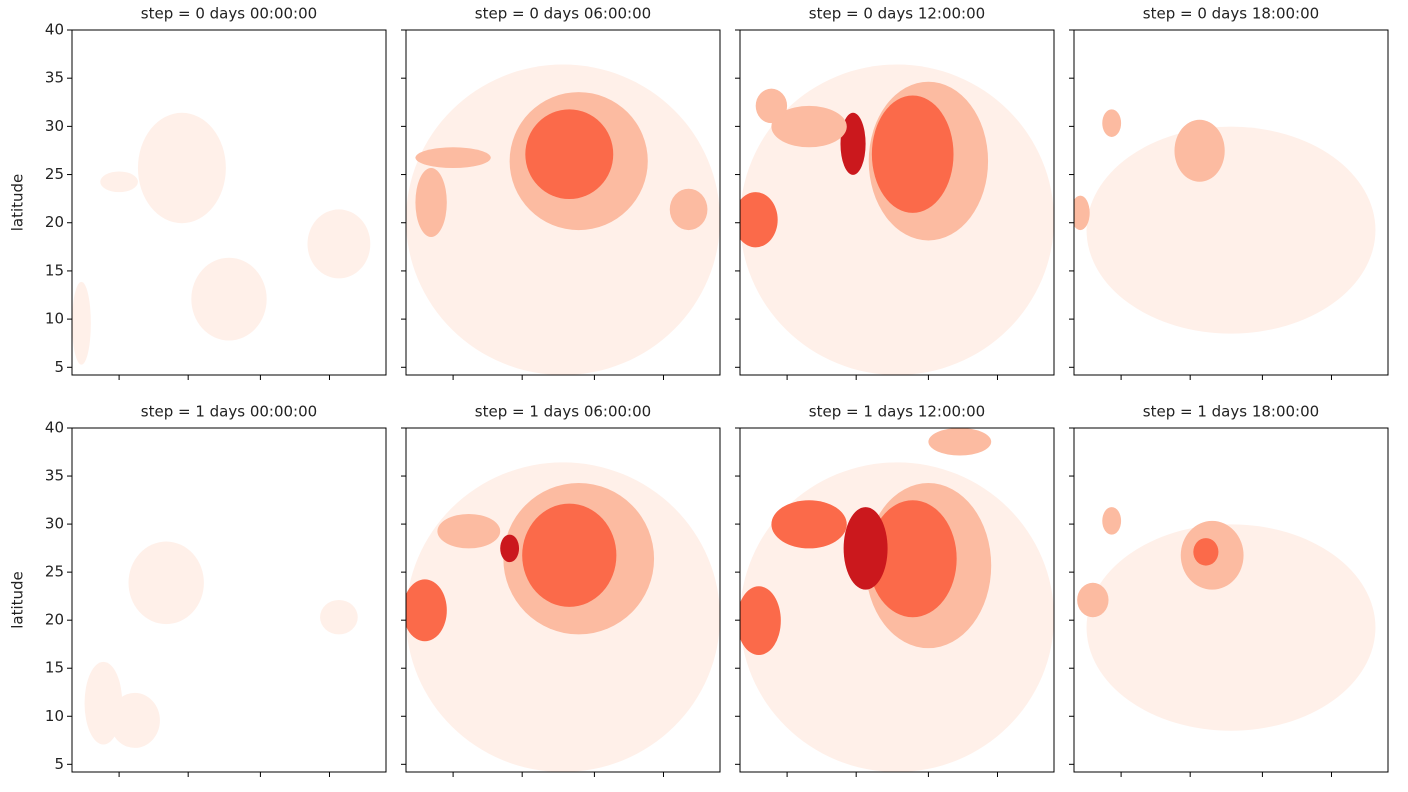 The height and width of the screenshot is (792, 1408). I want to click on panel-title: step = 1 days 12:00:00, so click(897, 412).